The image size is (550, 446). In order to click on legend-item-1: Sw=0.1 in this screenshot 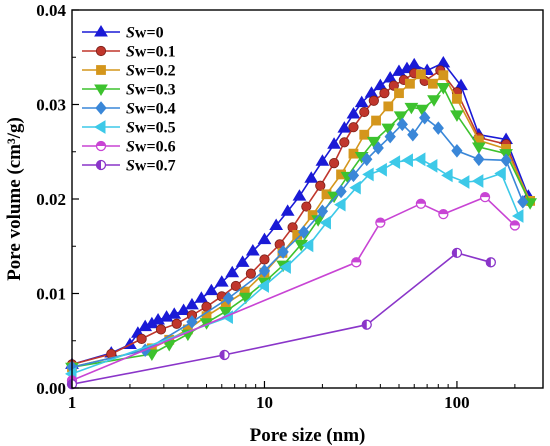, I will do `click(129, 52)`.